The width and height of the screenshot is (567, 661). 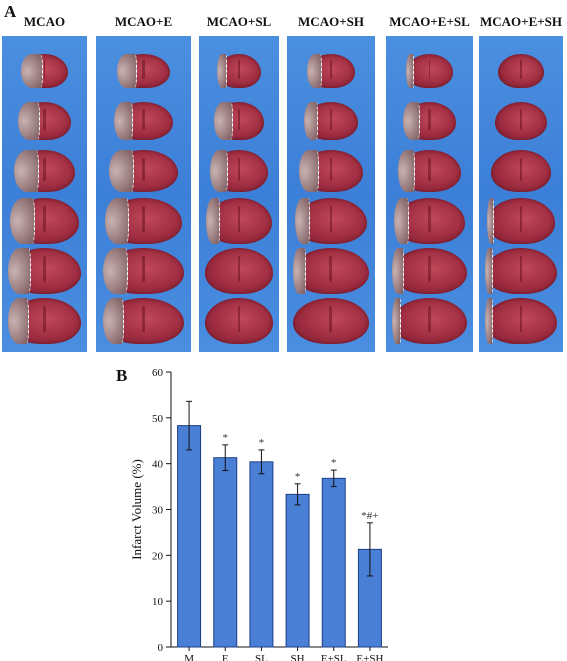 I want to click on column-header: MCAO+E+SL, so click(x=429, y=21).